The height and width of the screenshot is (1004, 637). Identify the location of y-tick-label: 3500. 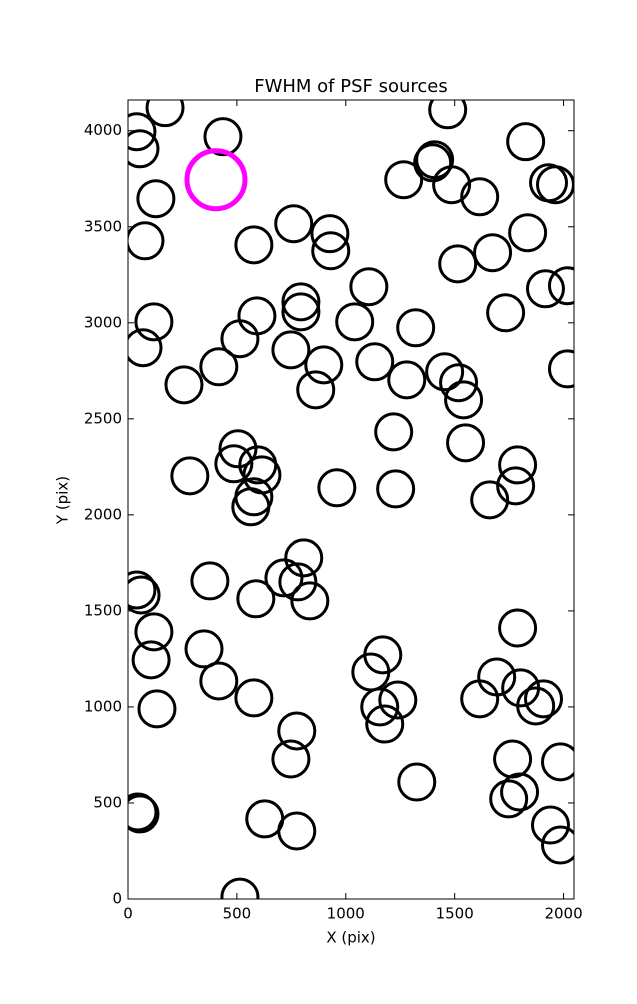
(103, 226).